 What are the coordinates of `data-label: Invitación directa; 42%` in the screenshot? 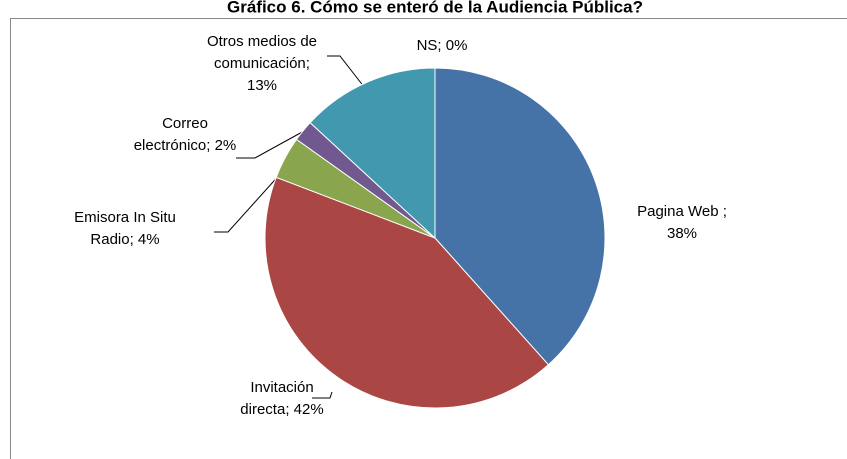 It's located at (281, 398).